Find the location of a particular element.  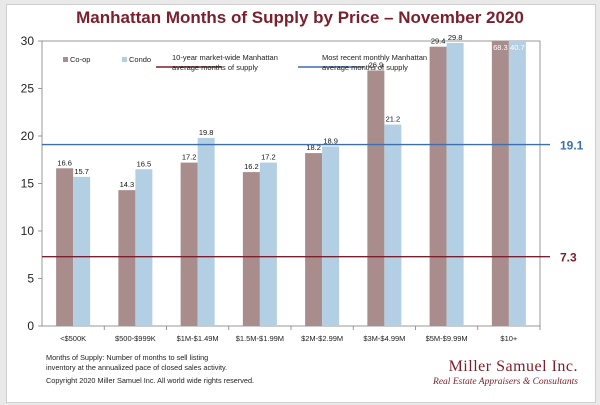

x-tick-label: $10+ is located at coordinates (509, 338).